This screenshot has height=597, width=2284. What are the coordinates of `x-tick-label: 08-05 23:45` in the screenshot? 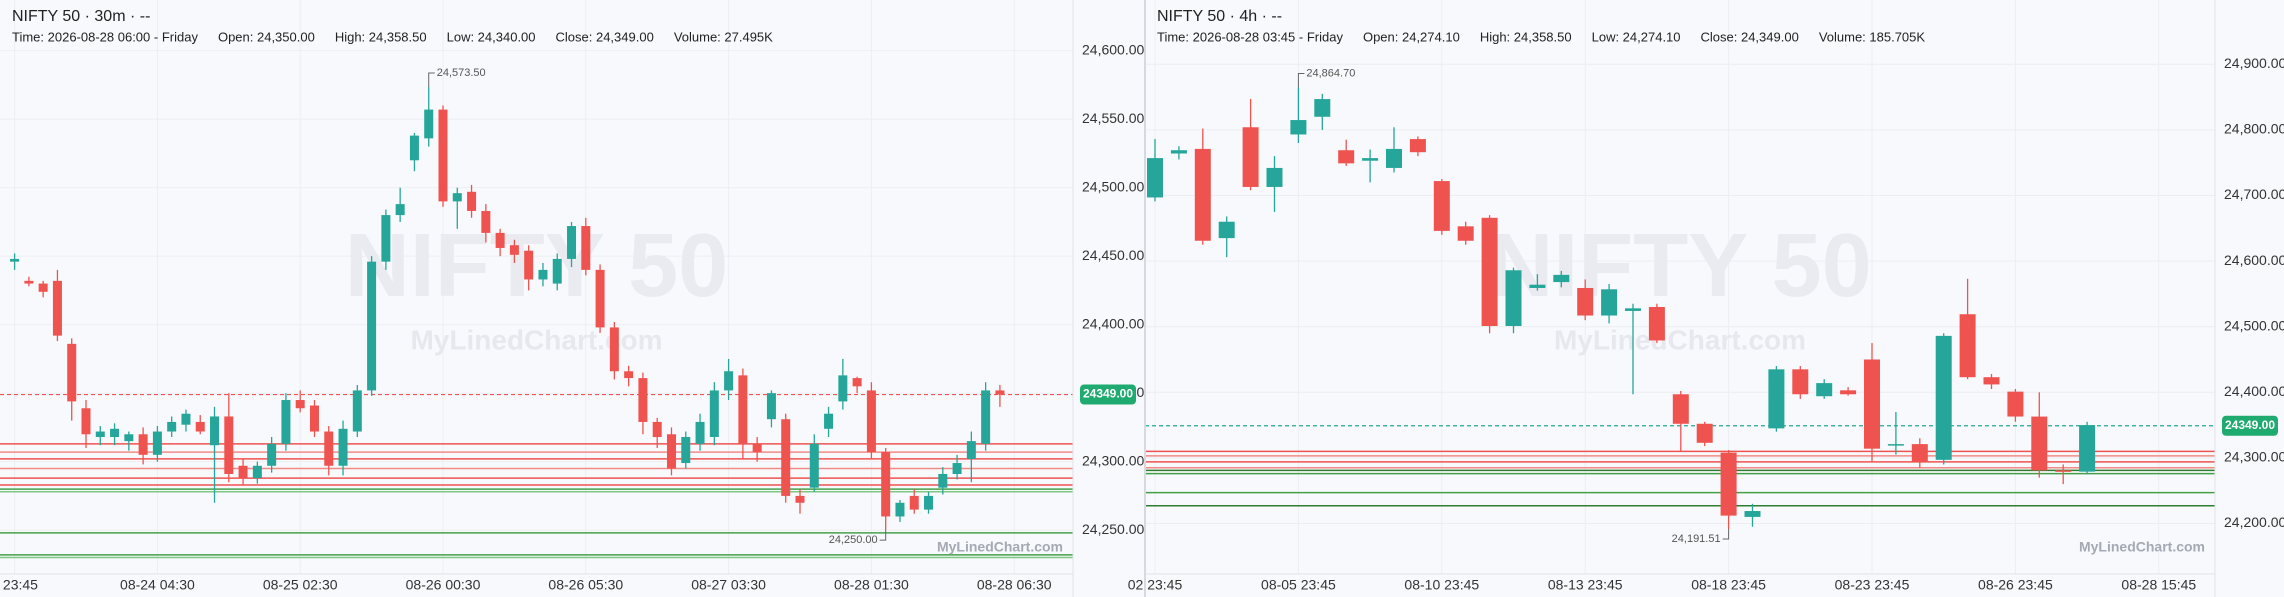 It's located at (1298, 585).